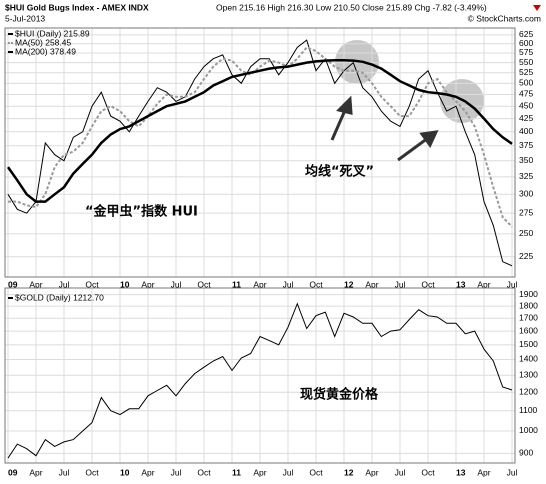 The image size is (546, 484). I want to click on y-tick-label: 475, so click(526, 94).